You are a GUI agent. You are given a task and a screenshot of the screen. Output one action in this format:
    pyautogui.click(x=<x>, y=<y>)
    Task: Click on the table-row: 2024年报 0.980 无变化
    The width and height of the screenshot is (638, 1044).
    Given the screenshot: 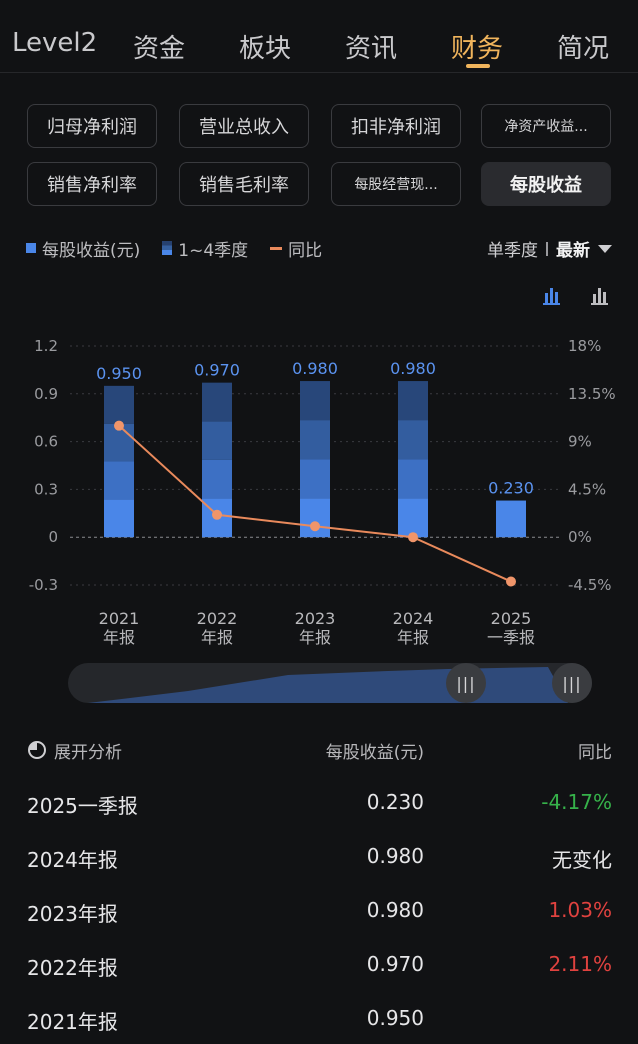 What is the action you would take?
    pyautogui.click(x=319, y=856)
    